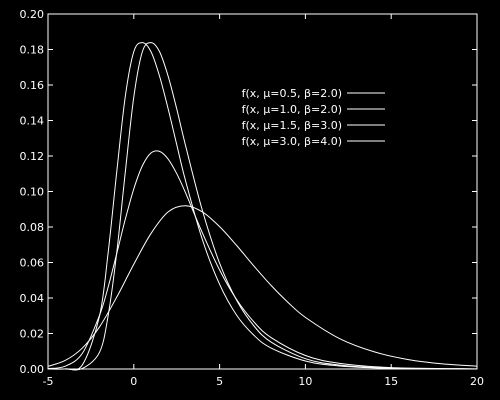  Describe the element at coordinates (305, 381) in the screenshot. I see `x-tick-label: 10` at that location.